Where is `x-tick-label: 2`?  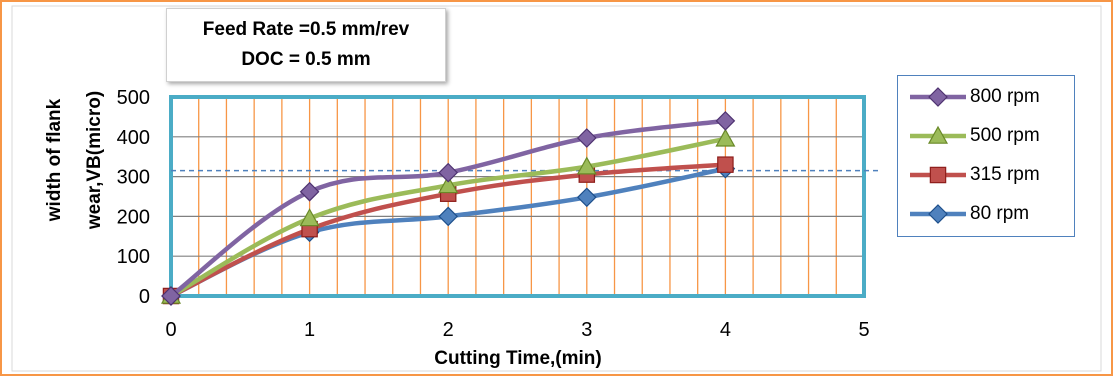
x-tick-label: 2 is located at coordinates (448, 330).